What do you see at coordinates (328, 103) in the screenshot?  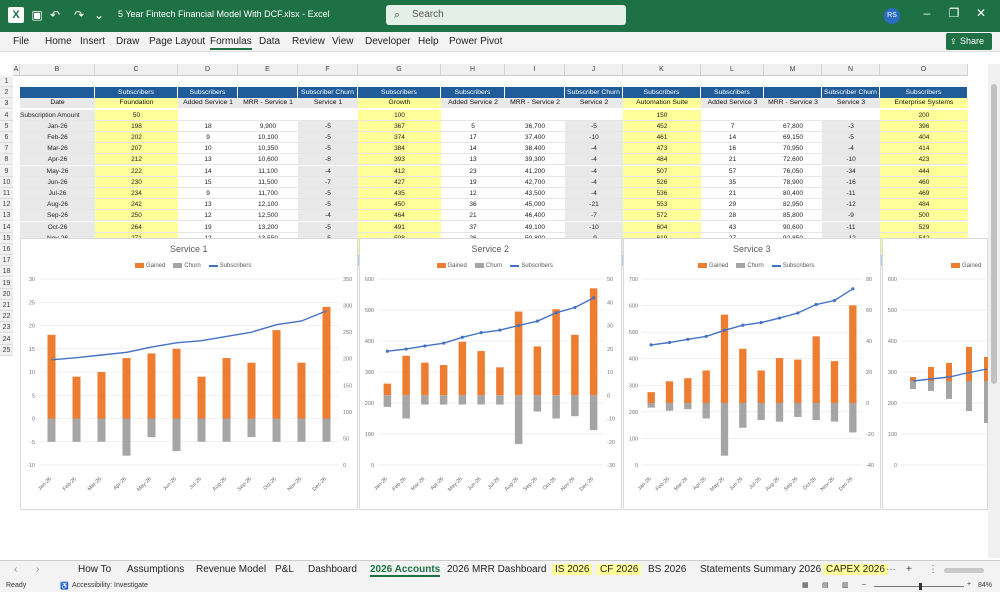 I see `header-sub-cell: Service 1` at bounding box center [328, 103].